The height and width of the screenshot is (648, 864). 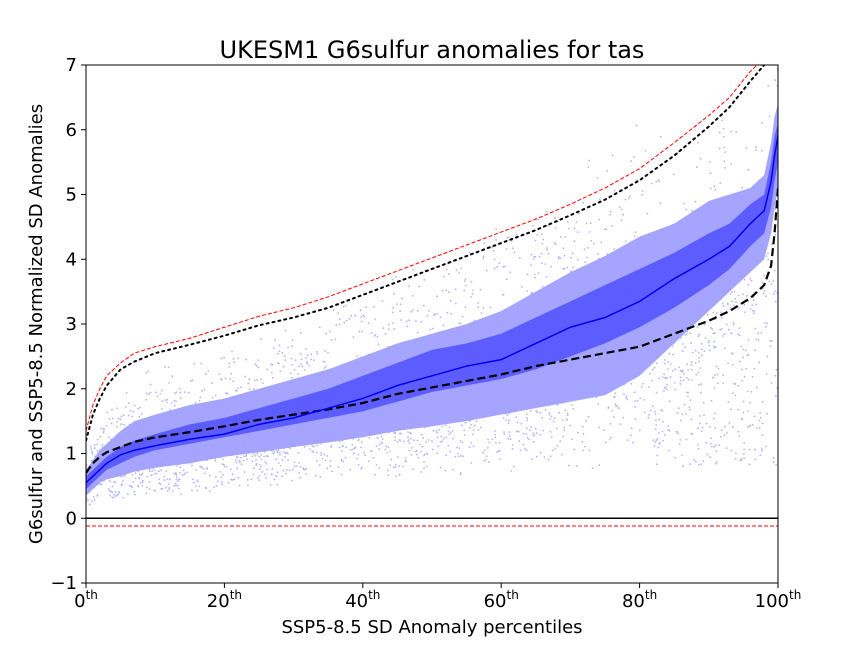 What do you see at coordinates (71, 65) in the screenshot?
I see `y-tick-label: 7` at bounding box center [71, 65].